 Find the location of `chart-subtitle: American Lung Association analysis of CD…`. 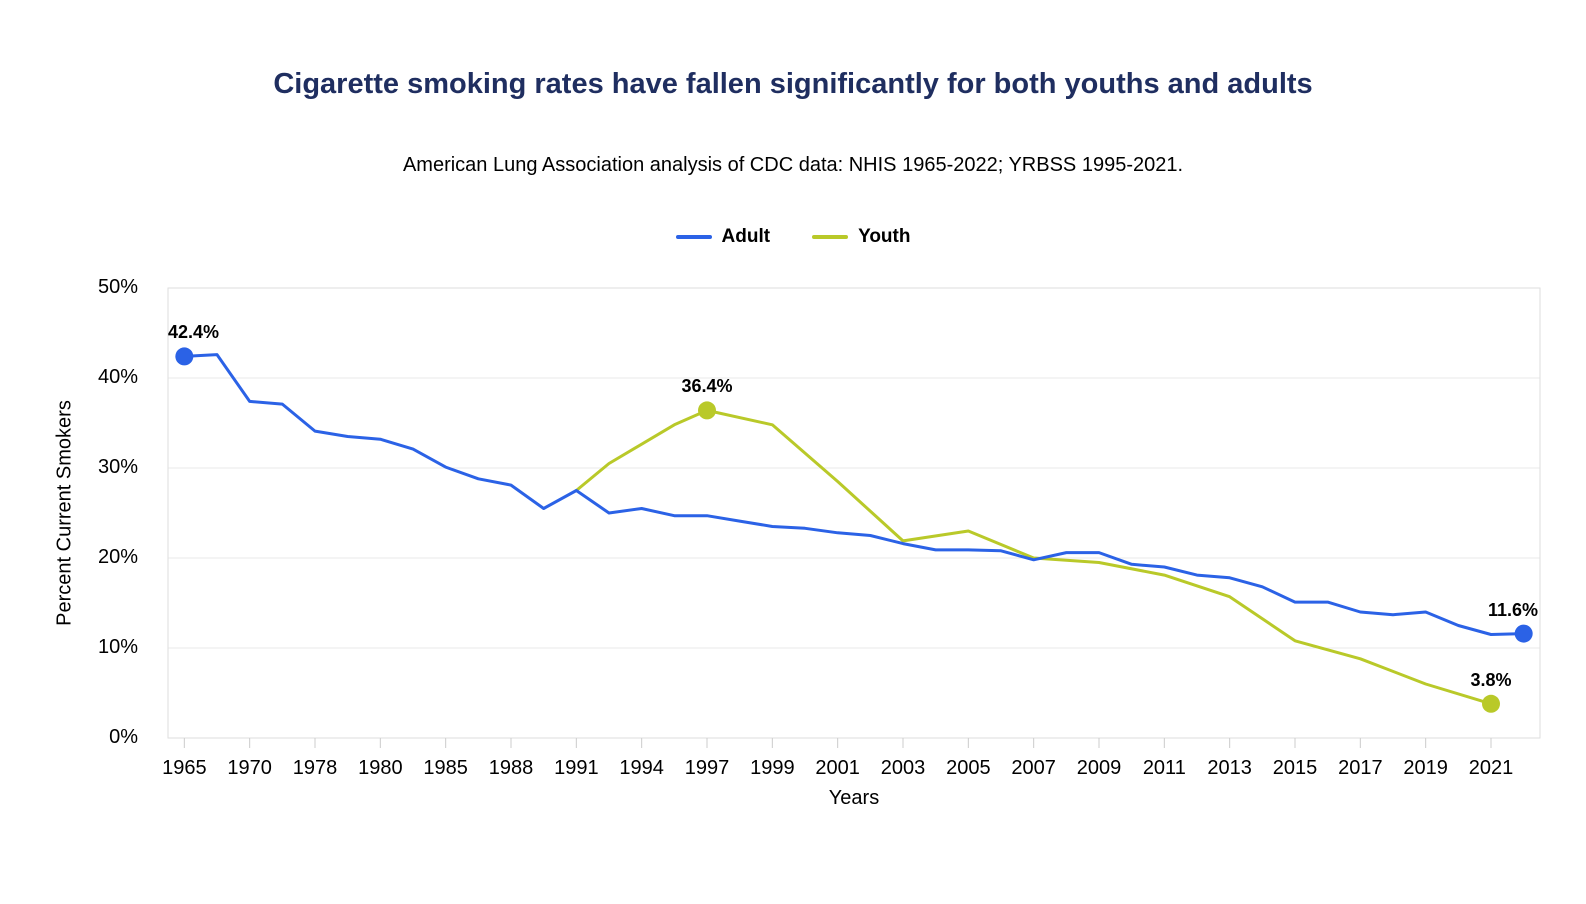

chart-subtitle: American Lung Association analysis of CD… is located at coordinates (793, 165).